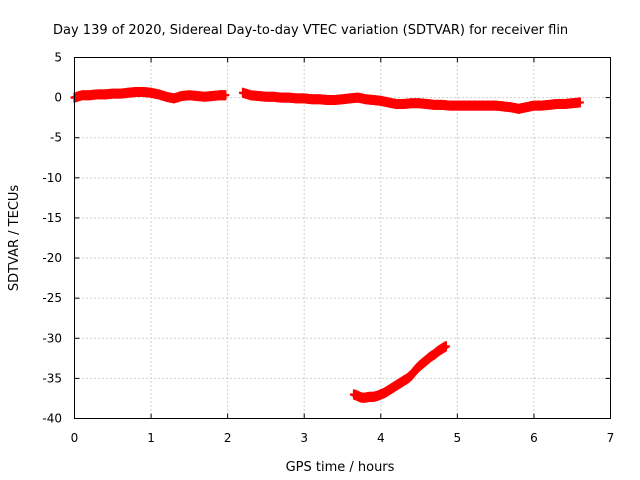 Image resolution: width=640 pixels, height=480 pixels. What do you see at coordinates (52, 238) in the screenshot?
I see `y-tick-labels: 5 0 -5 -10 -15 -20 -25 -30 -35 -40` at bounding box center [52, 238].